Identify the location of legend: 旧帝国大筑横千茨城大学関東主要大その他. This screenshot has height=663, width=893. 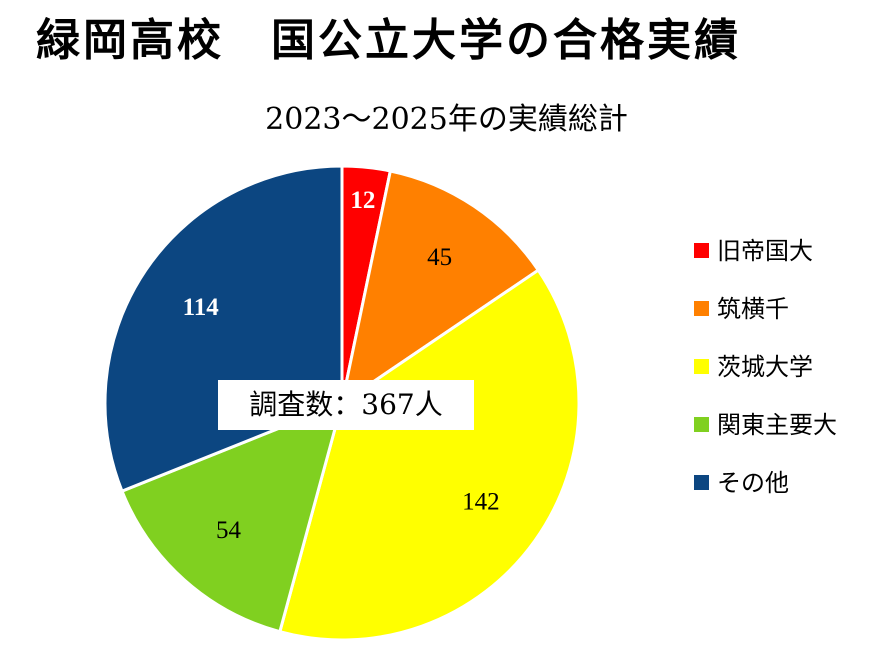
(765, 377).